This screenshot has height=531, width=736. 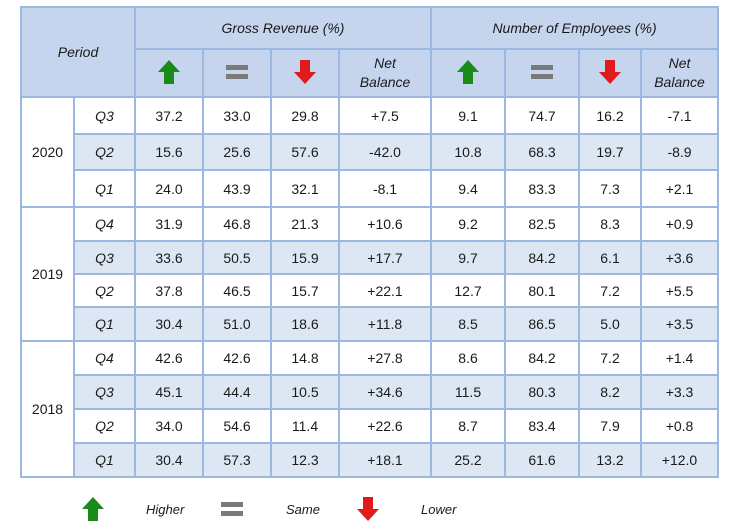 I want to click on employees-value-cell: 5.0, so click(x=610, y=324).